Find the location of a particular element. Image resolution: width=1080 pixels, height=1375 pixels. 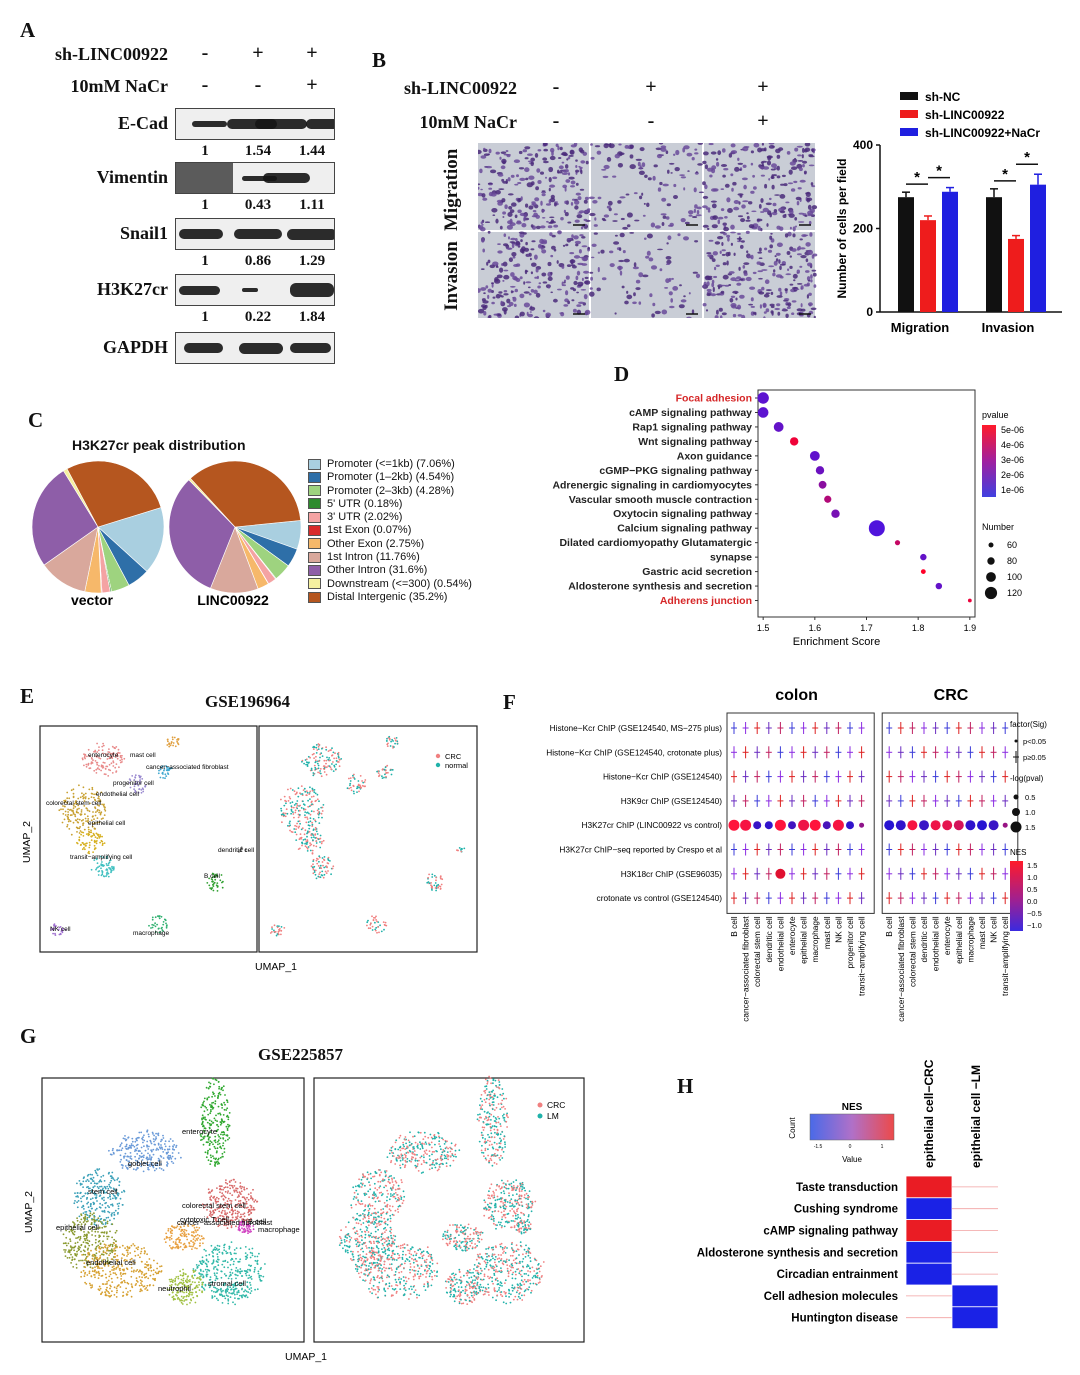

legend-title: -log(pval) is located at coordinates (1027, 778).